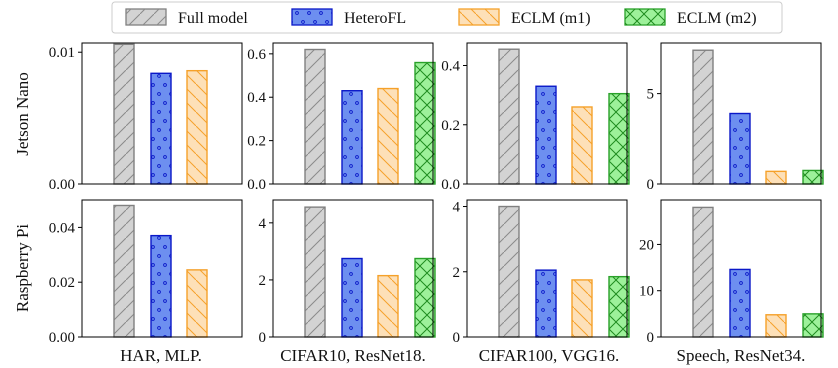  What do you see at coordinates (256, 55) in the screenshot?
I see `y-tick-label: 0.6` at bounding box center [256, 55].